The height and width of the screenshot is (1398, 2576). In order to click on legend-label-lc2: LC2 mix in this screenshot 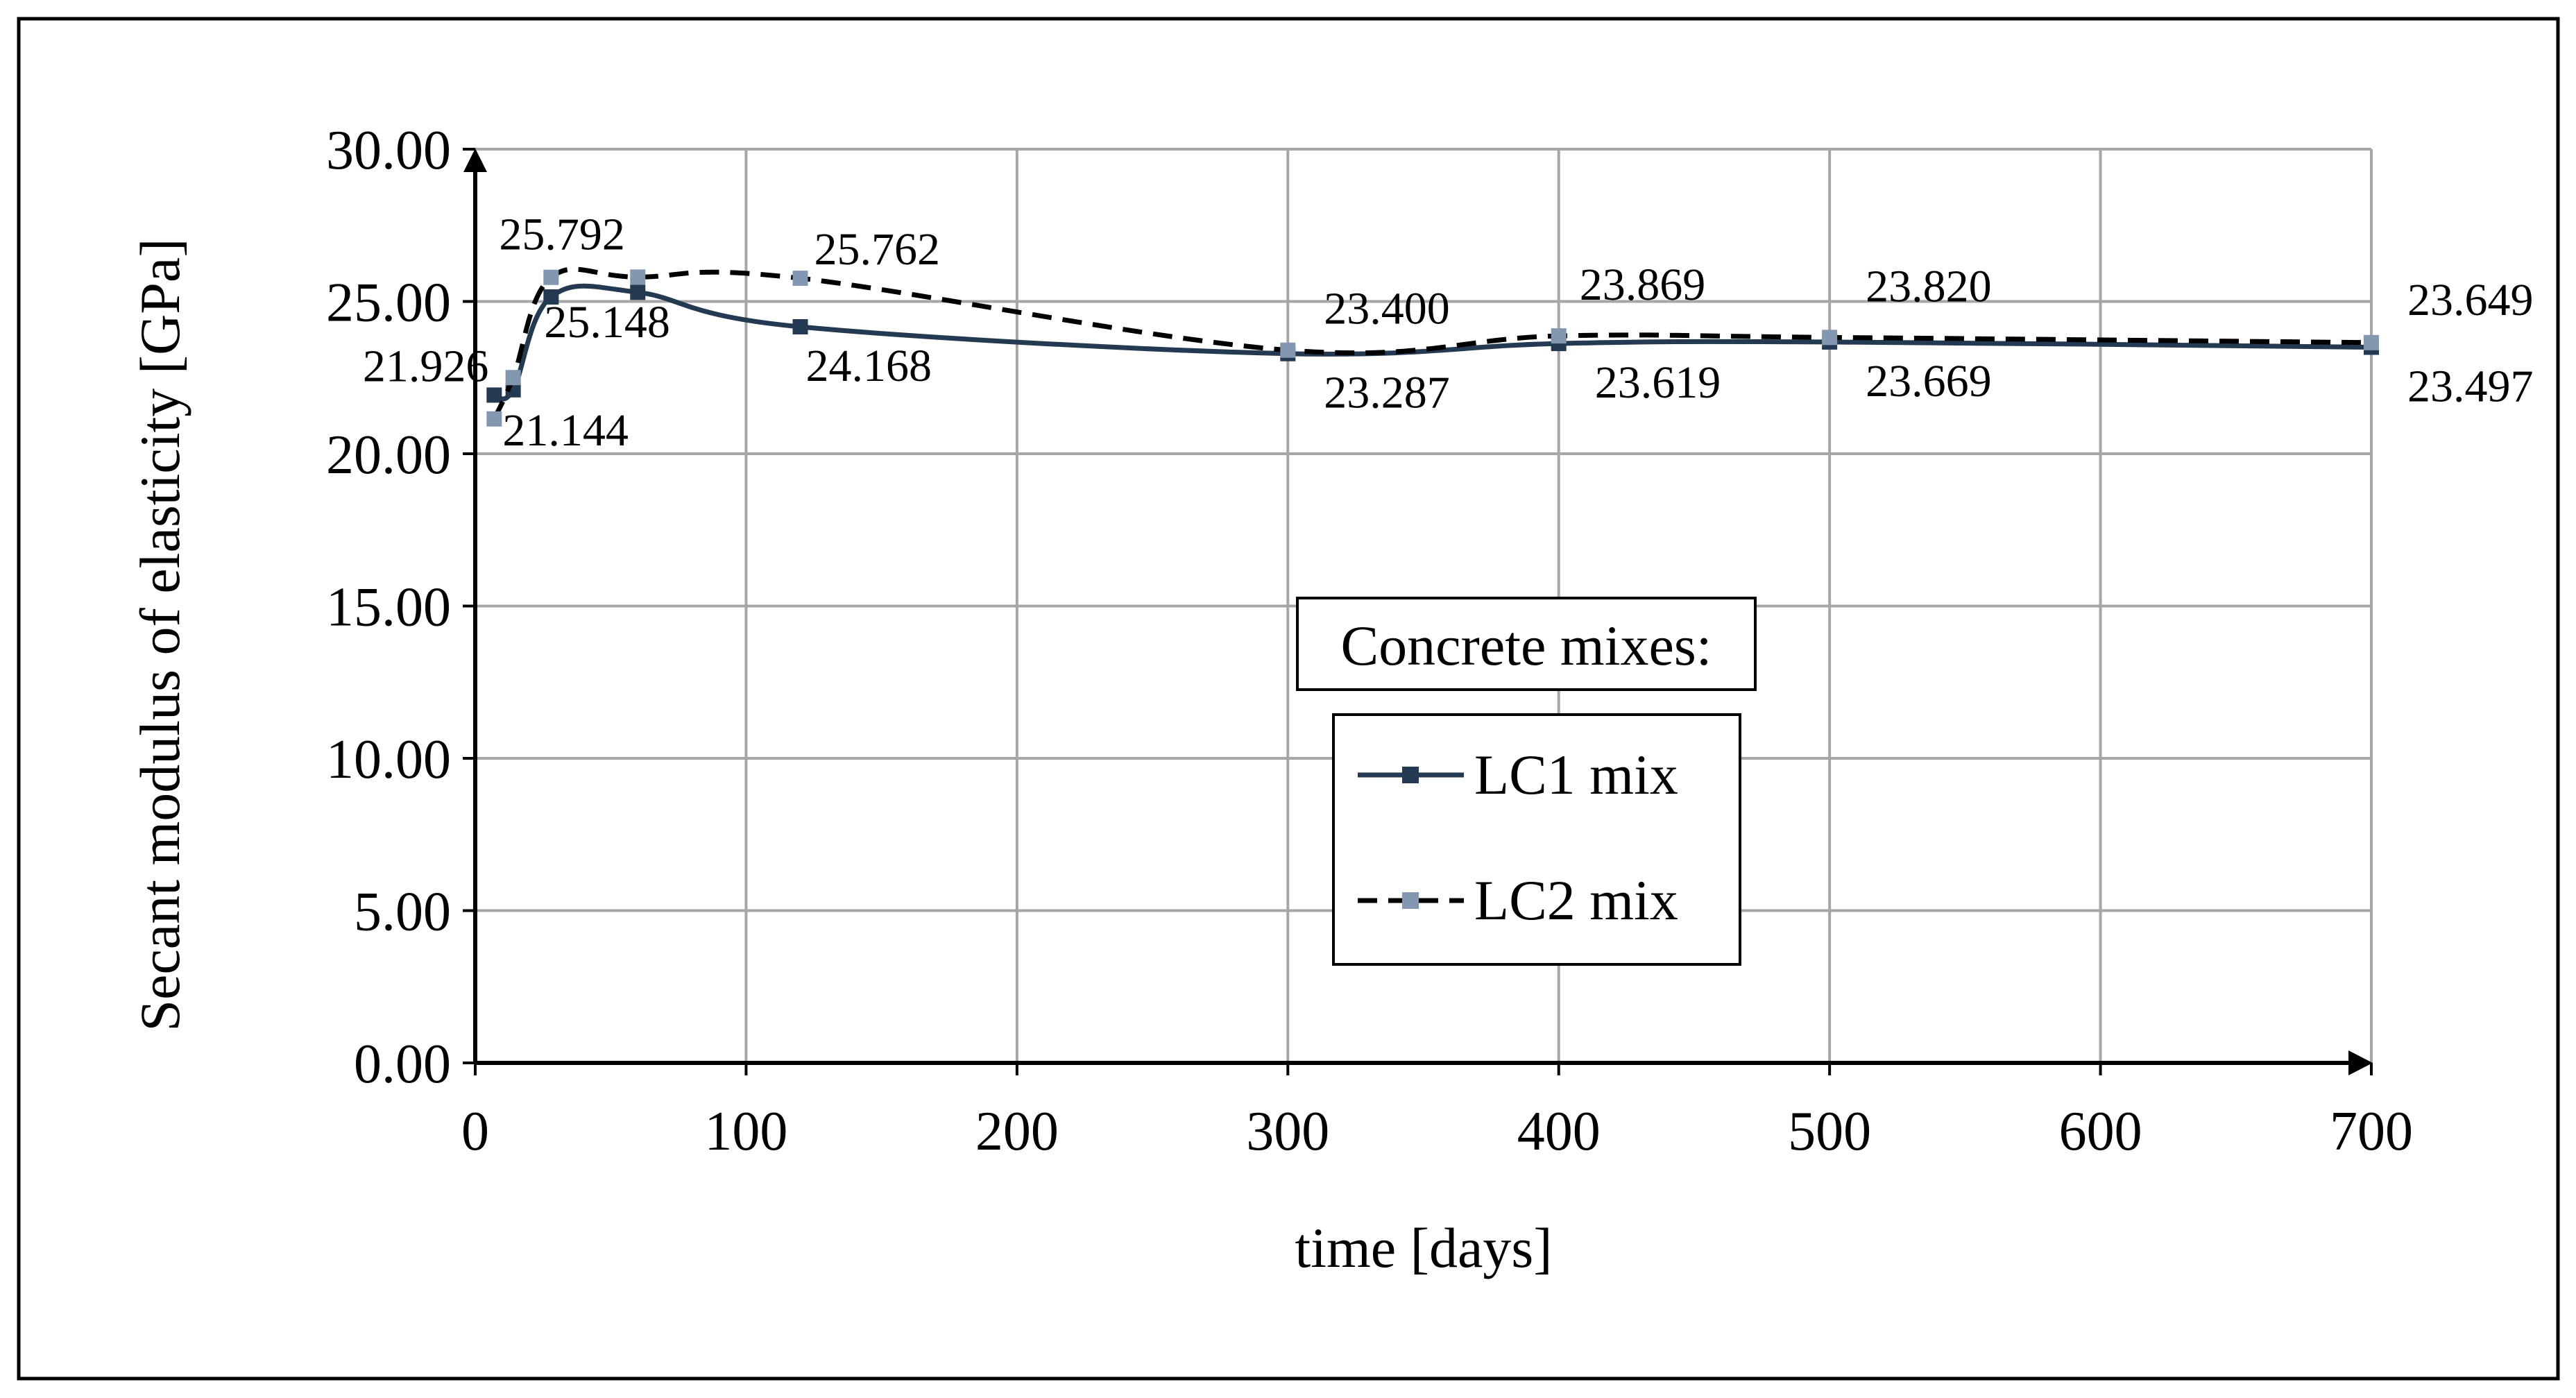, I will do `click(1576, 900)`.